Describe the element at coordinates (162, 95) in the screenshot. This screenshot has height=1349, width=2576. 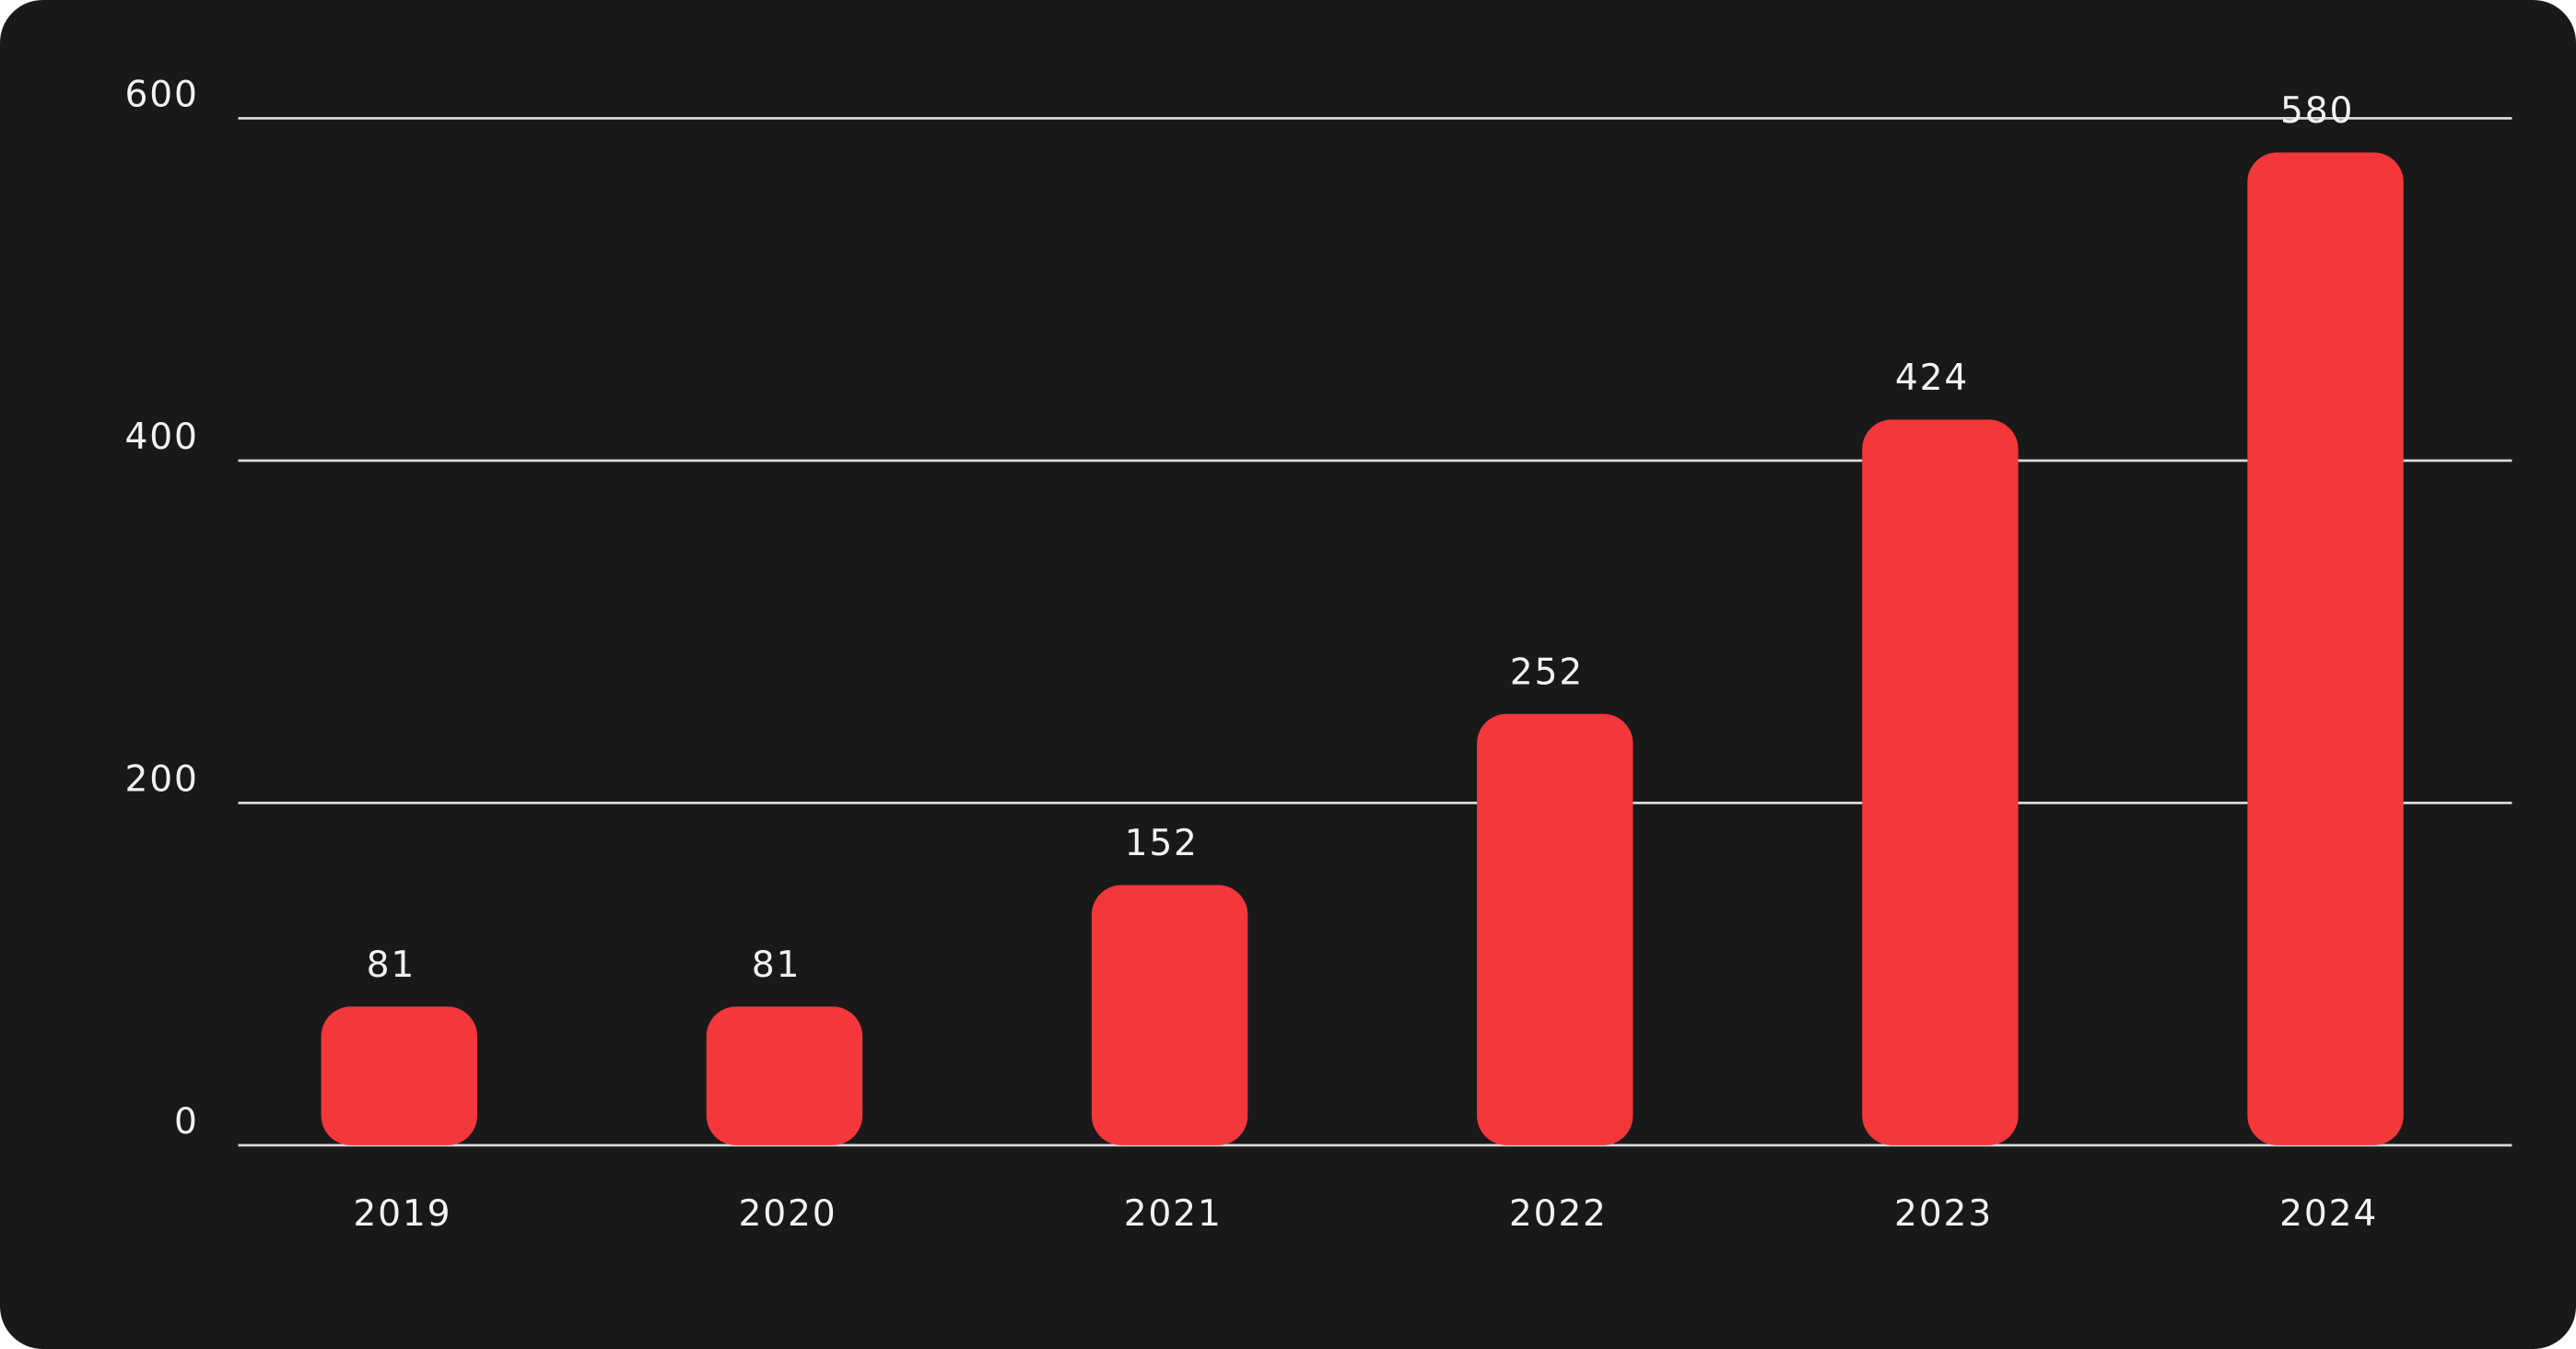
I see `y-tick-label: 600` at that location.